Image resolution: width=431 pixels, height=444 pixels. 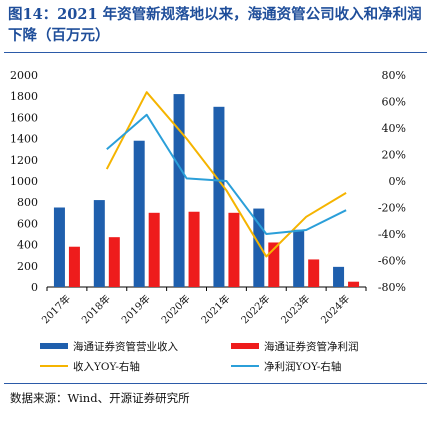 What do you see at coordinates (394, 102) in the screenshot?
I see `y-right-tick-label: 60%` at bounding box center [394, 102].